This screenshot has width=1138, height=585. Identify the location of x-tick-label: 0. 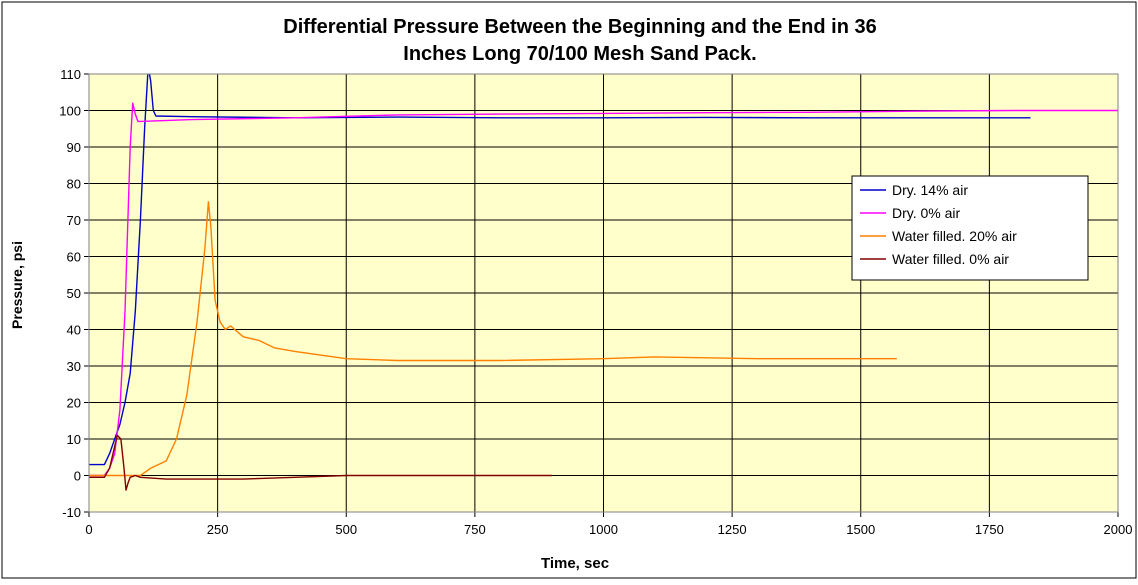
(88, 529).